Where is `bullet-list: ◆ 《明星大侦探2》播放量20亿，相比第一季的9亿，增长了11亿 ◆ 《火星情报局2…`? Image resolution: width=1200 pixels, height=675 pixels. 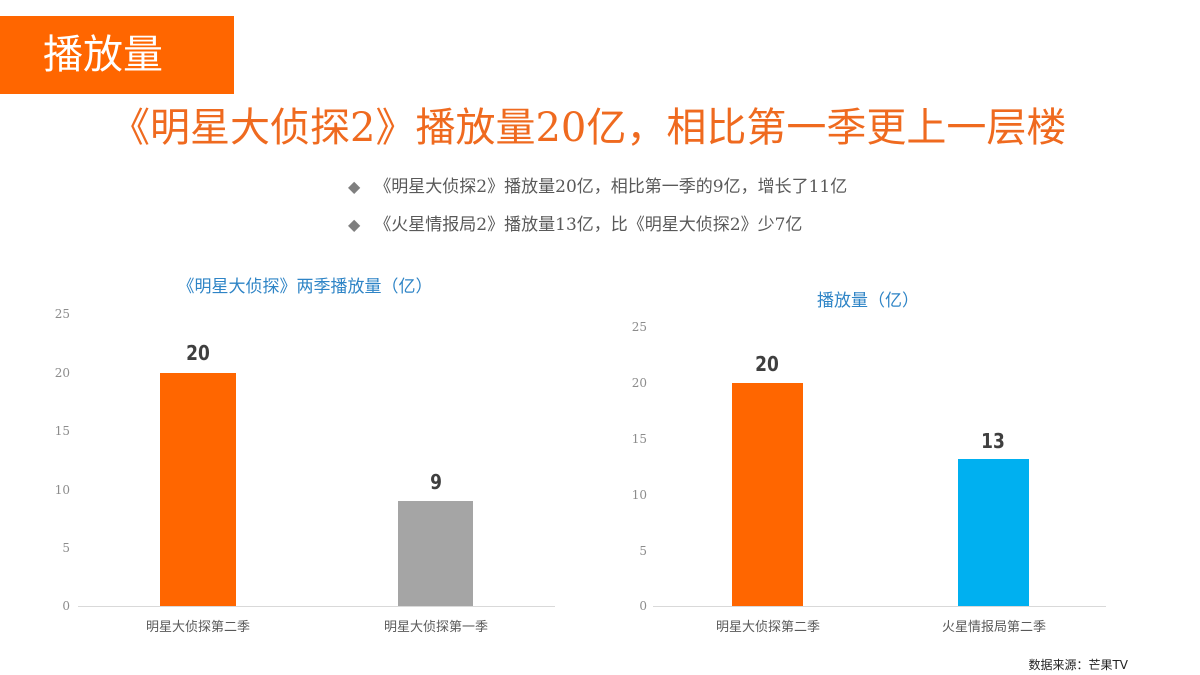
bullet-list: ◆ 《明星大侦探2》播放量20亿，相比第一季的9亿，增长了11亿 ◆ 《火星情报局2… is located at coordinates (597, 210).